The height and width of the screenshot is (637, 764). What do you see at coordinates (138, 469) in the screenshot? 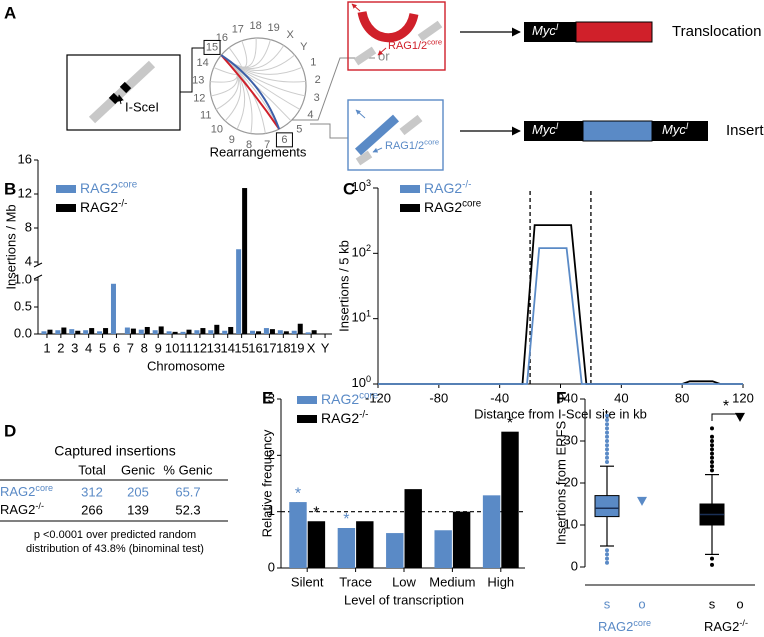
I see `table-header: Genic` at bounding box center [138, 469].